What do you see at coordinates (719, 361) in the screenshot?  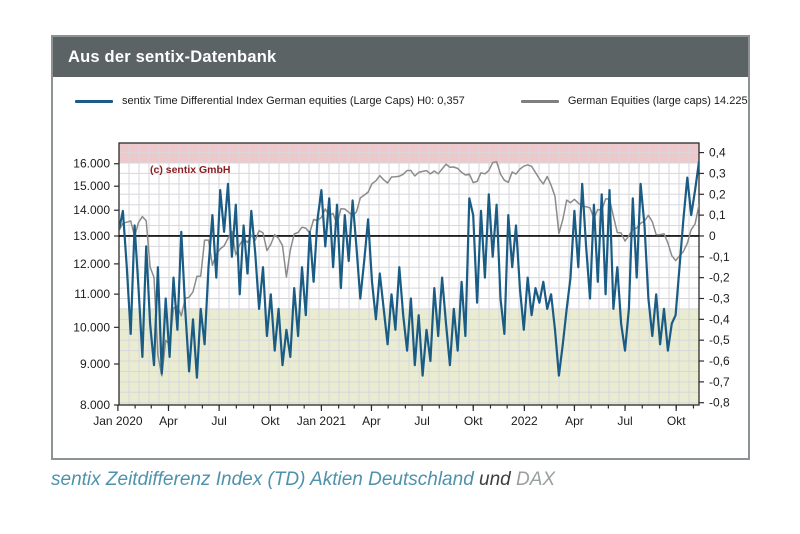 I see `right-axis-tick: -0,6` at bounding box center [719, 361].